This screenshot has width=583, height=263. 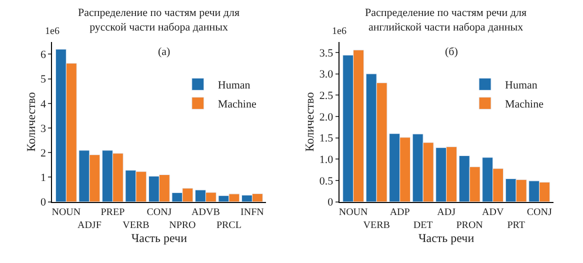 What do you see at coordinates (326, 138) in the screenshot?
I see `y-tick-label: 1.5` at bounding box center [326, 138].